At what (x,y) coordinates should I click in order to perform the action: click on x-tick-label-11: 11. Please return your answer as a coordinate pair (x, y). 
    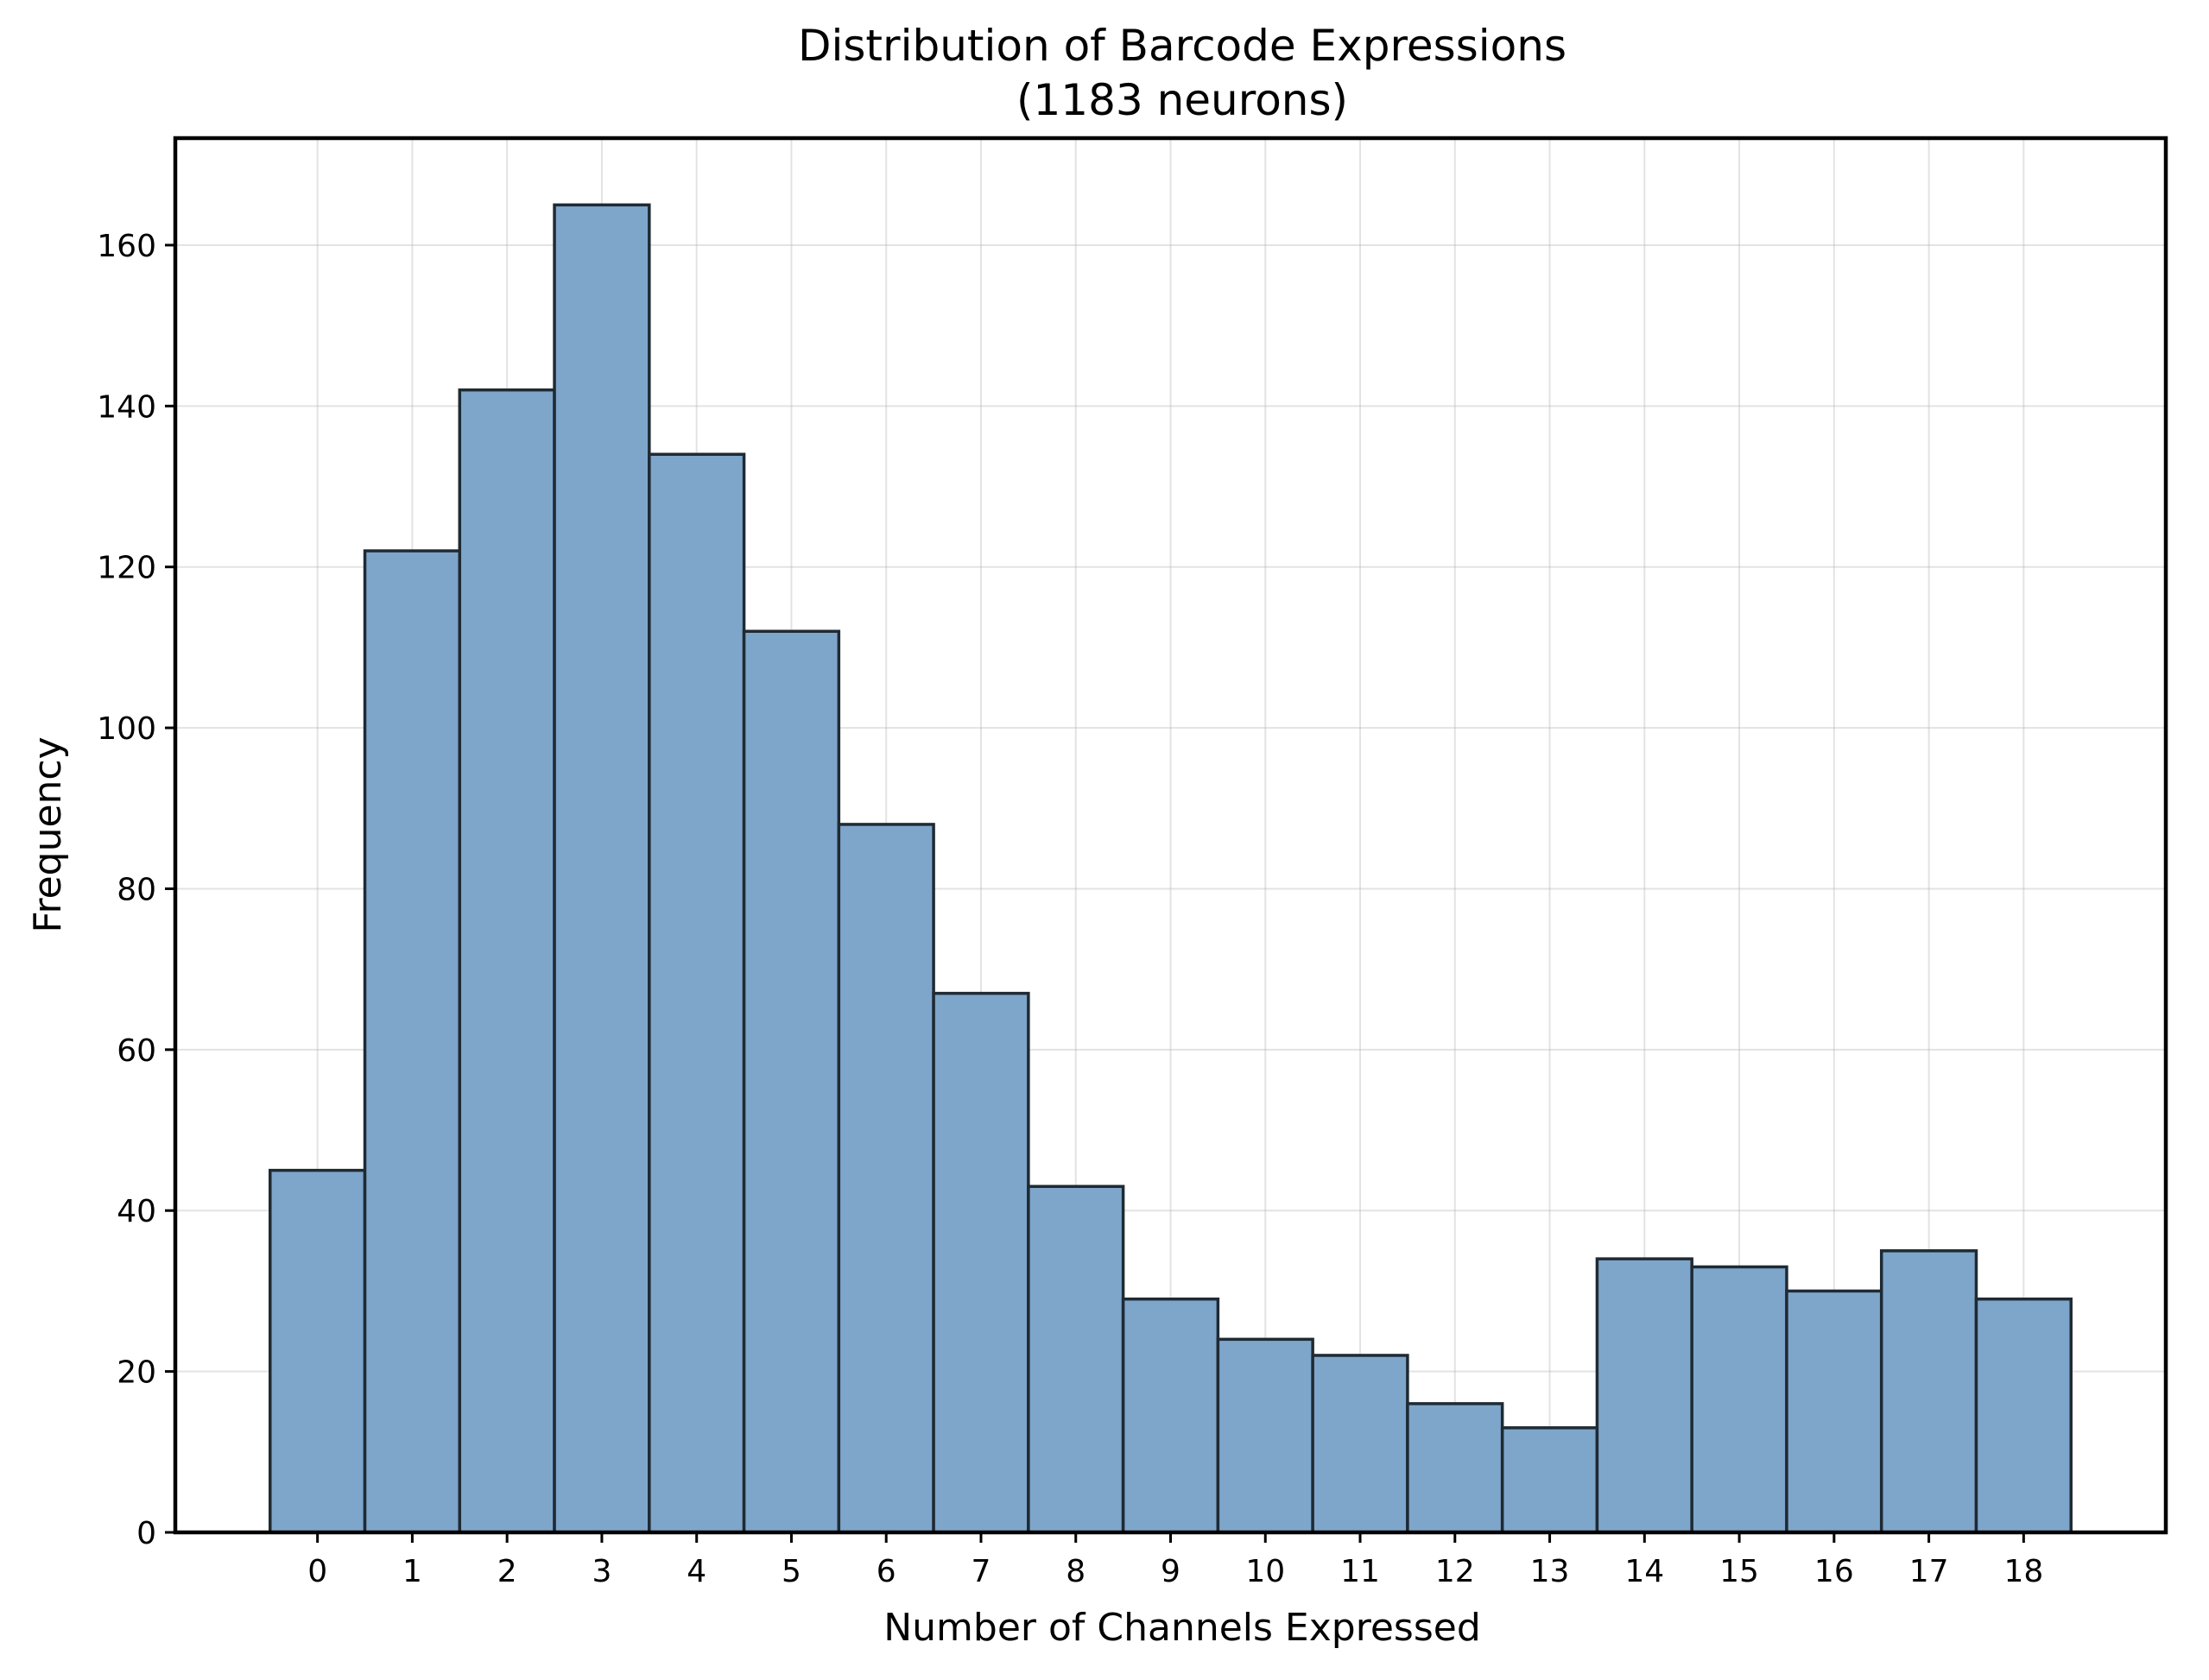
    Looking at the image, I should click on (1360, 1571).